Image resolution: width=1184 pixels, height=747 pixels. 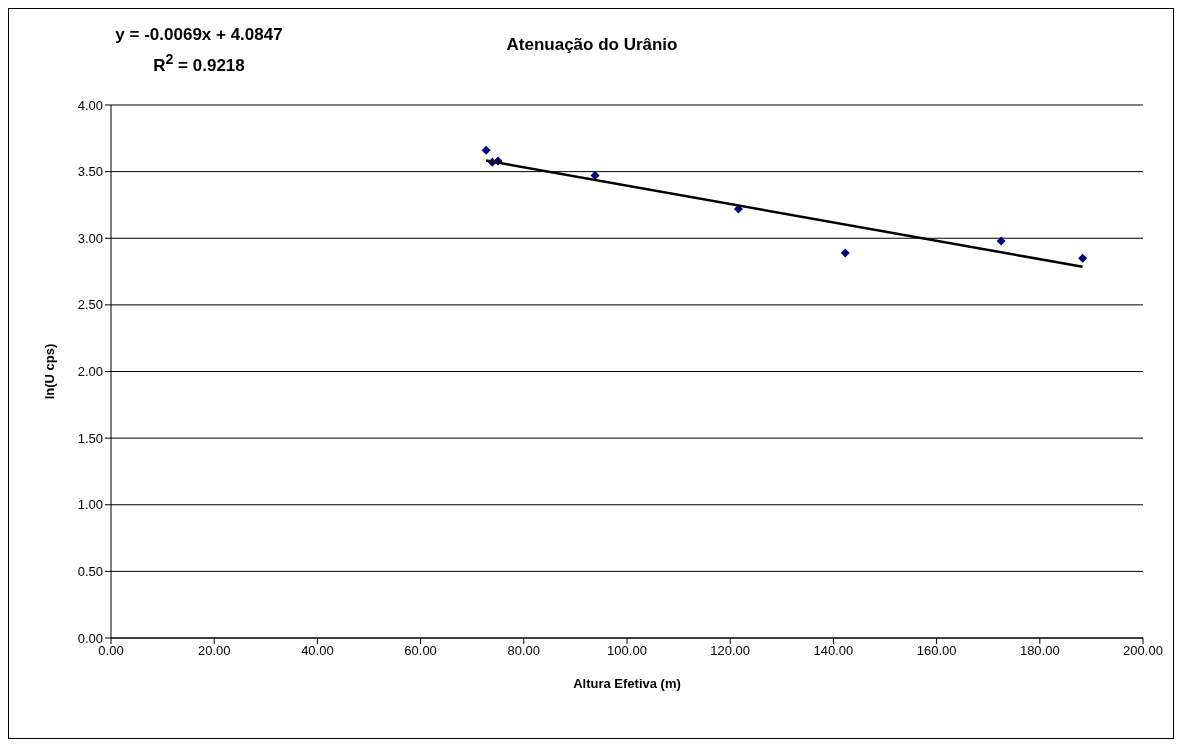 I want to click on x-tick-label: 200.00, so click(x=1143, y=651).